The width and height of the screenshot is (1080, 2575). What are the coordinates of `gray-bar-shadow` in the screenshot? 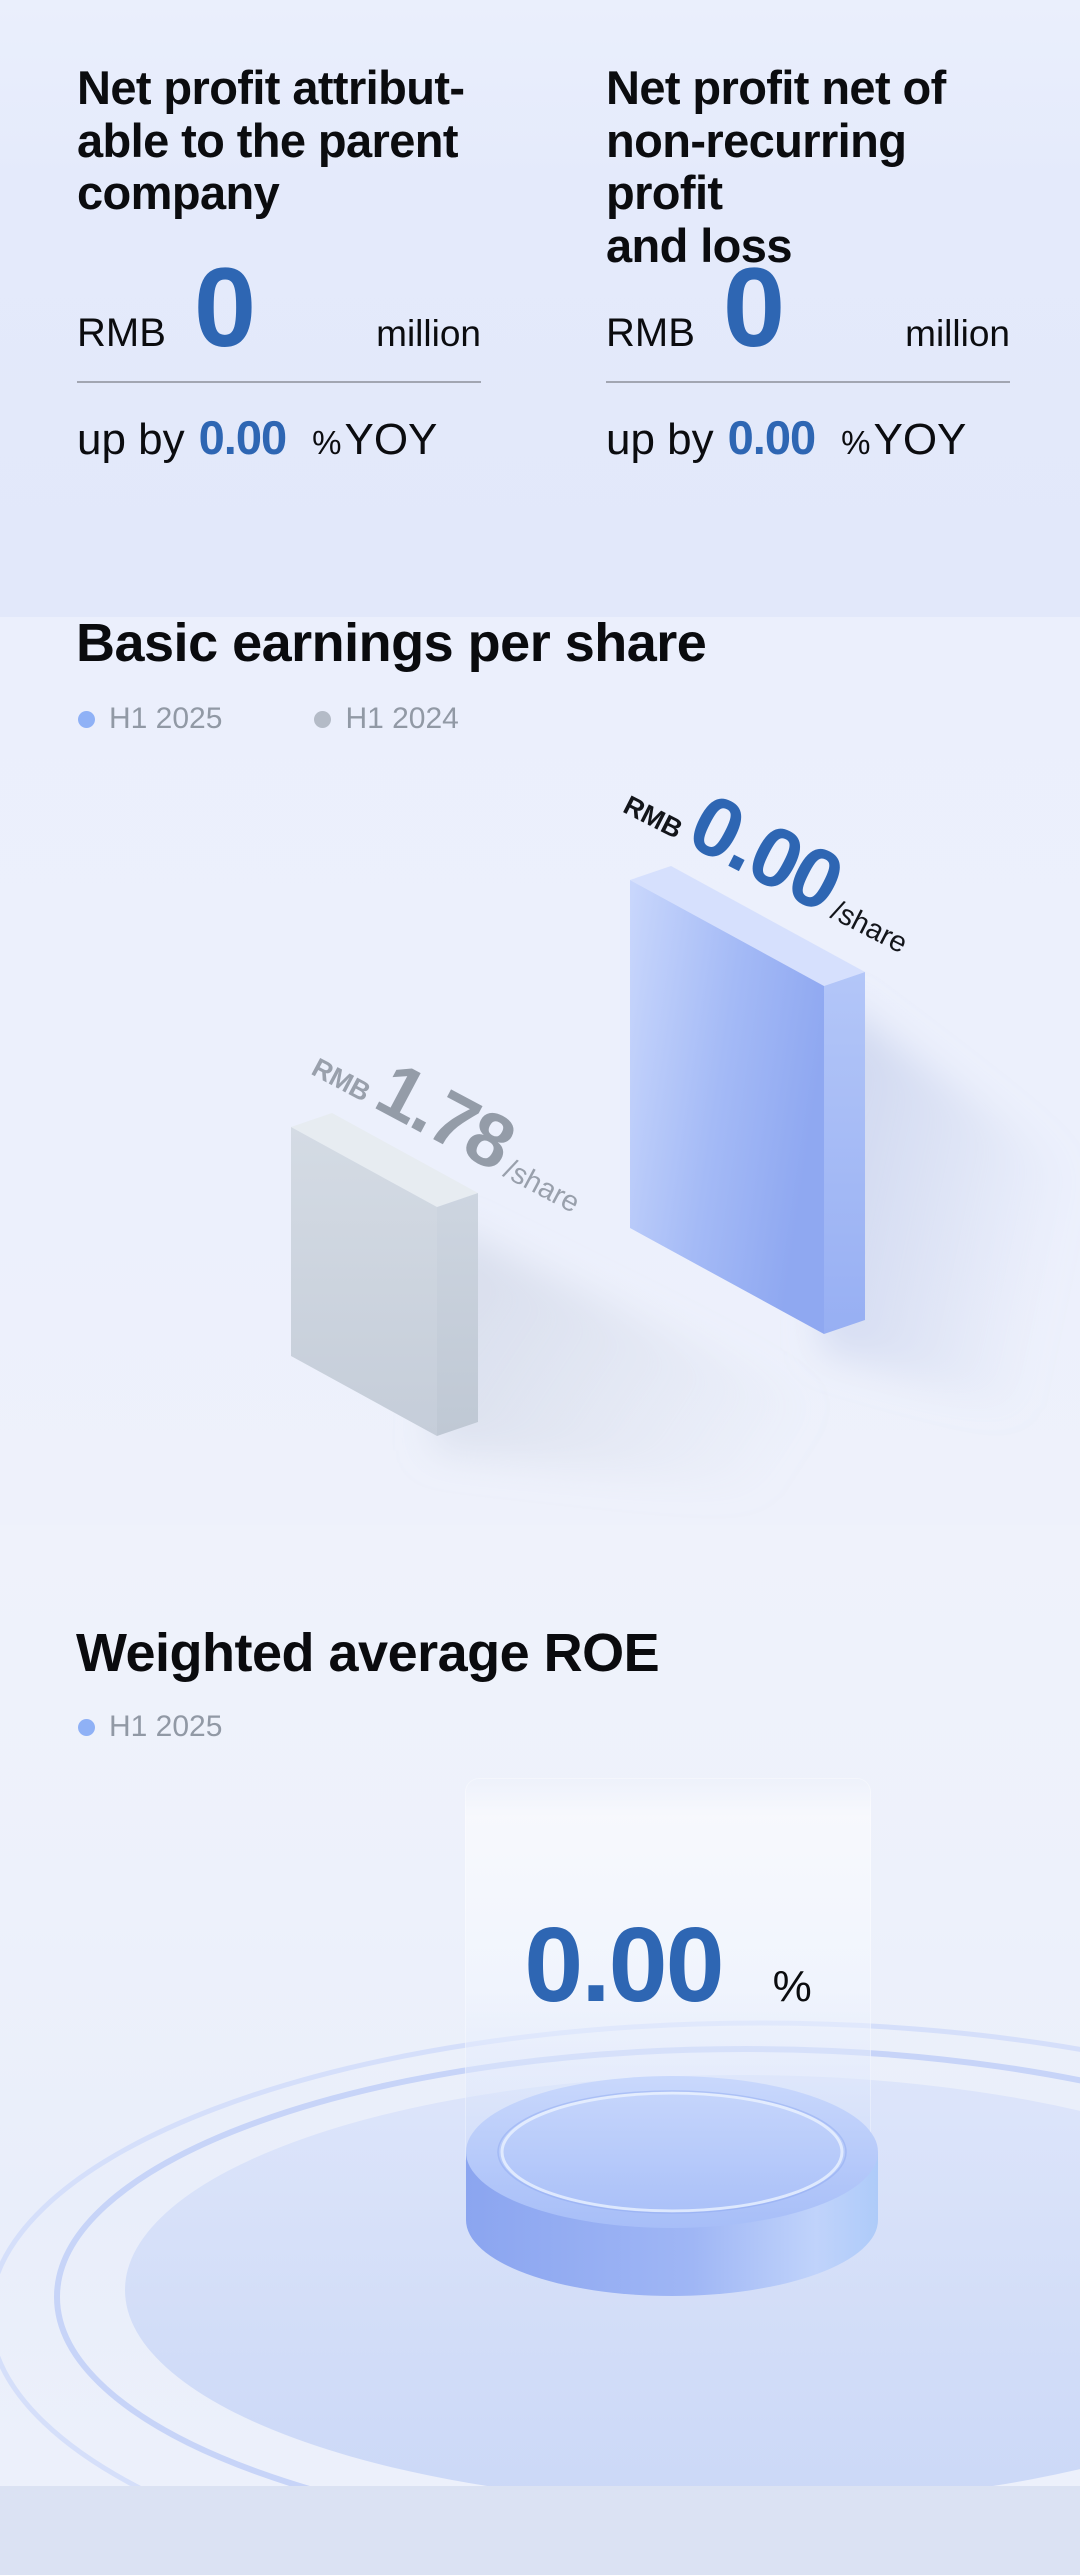 It's located at (651, 1361).